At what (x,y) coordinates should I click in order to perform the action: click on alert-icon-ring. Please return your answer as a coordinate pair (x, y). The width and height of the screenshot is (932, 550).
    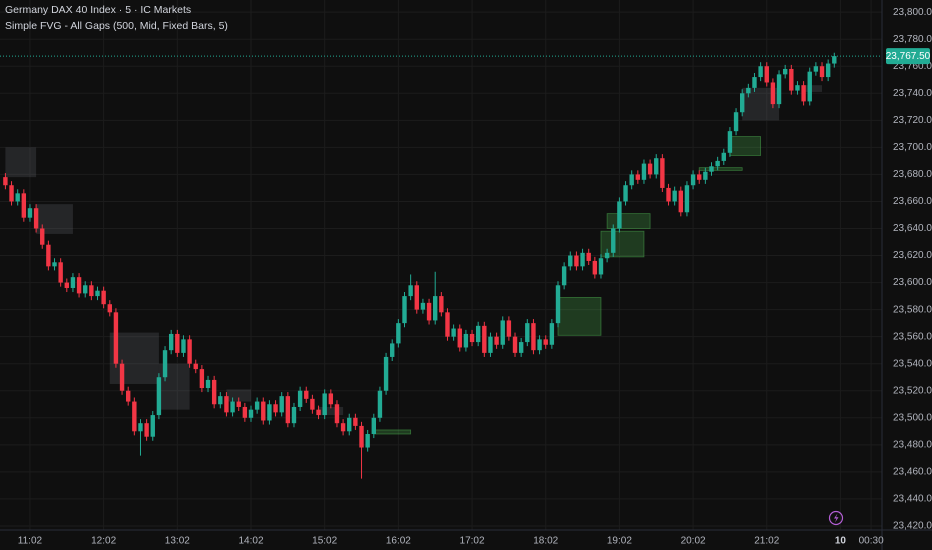
    Looking at the image, I should click on (836, 518).